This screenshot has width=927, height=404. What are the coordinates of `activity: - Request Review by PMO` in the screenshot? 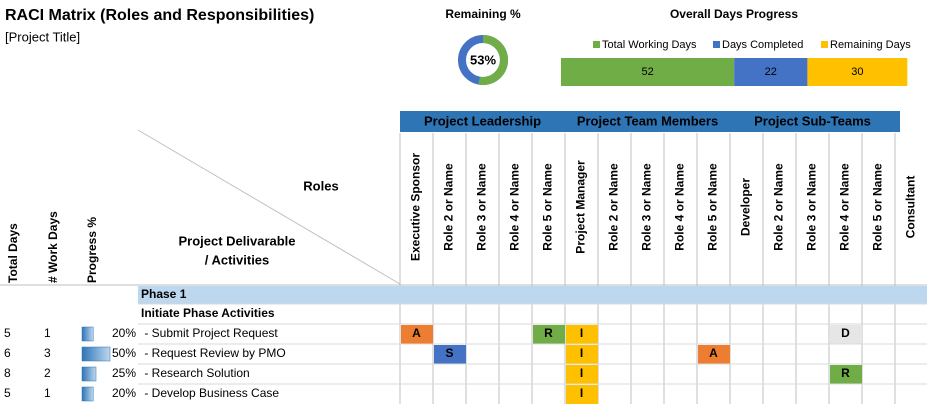 It's located at (213, 353).